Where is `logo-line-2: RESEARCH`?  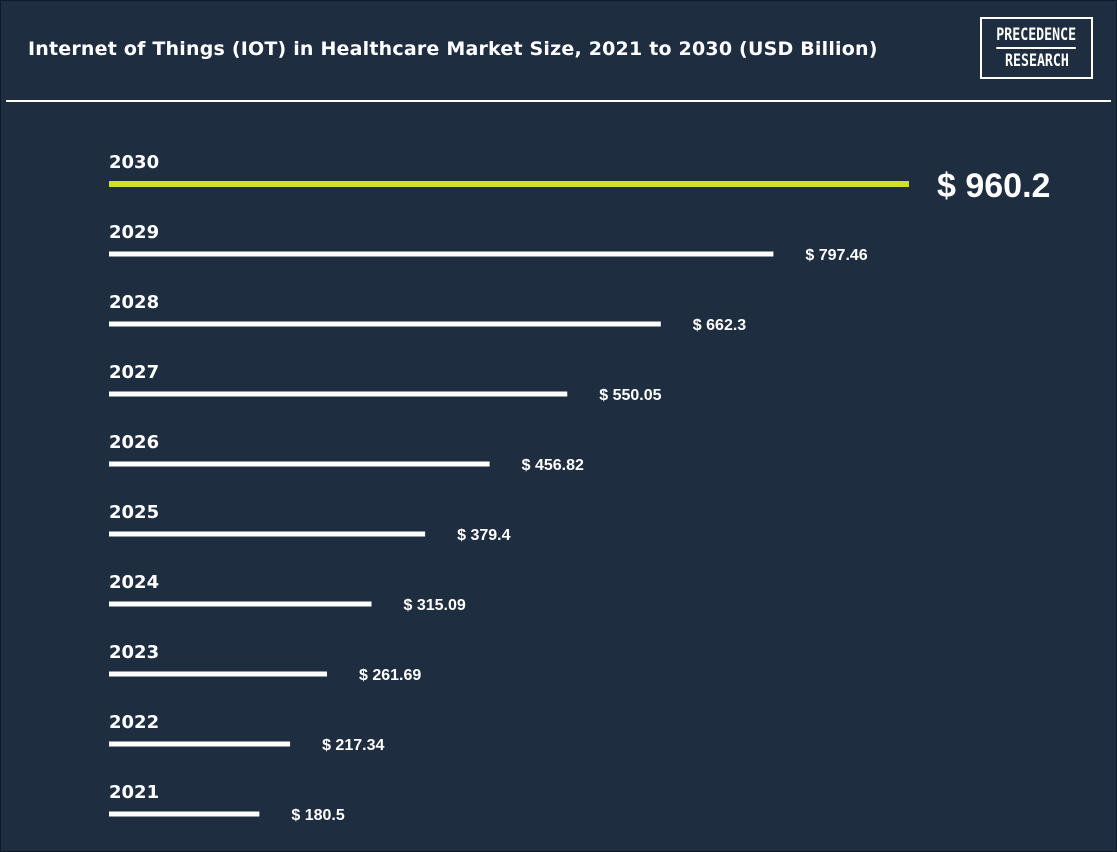 logo-line-2: RESEARCH is located at coordinates (1036, 61).